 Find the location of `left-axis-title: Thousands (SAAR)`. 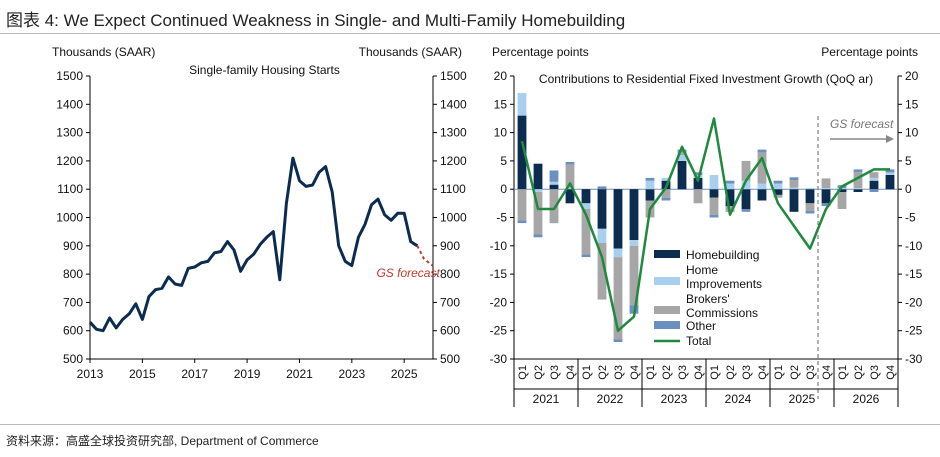

left-axis-title: Thousands (SAAR) is located at coordinates (103, 52).